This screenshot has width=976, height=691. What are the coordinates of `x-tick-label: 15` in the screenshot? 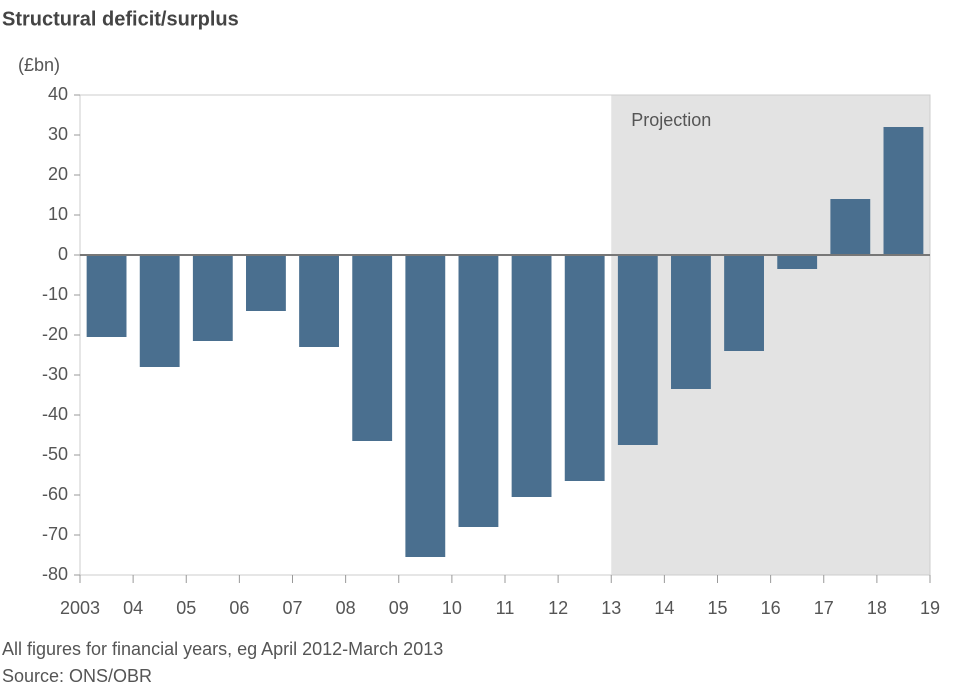 It's located at (717, 608).